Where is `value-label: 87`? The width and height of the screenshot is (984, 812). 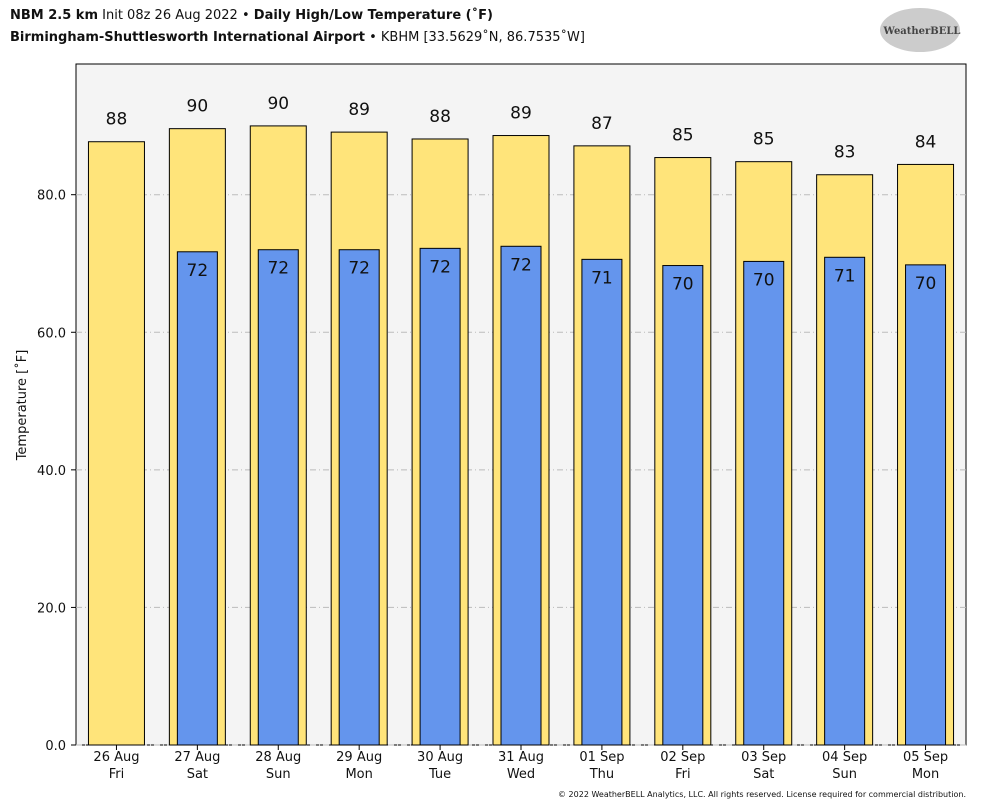
value-label: 87 is located at coordinates (602, 124).